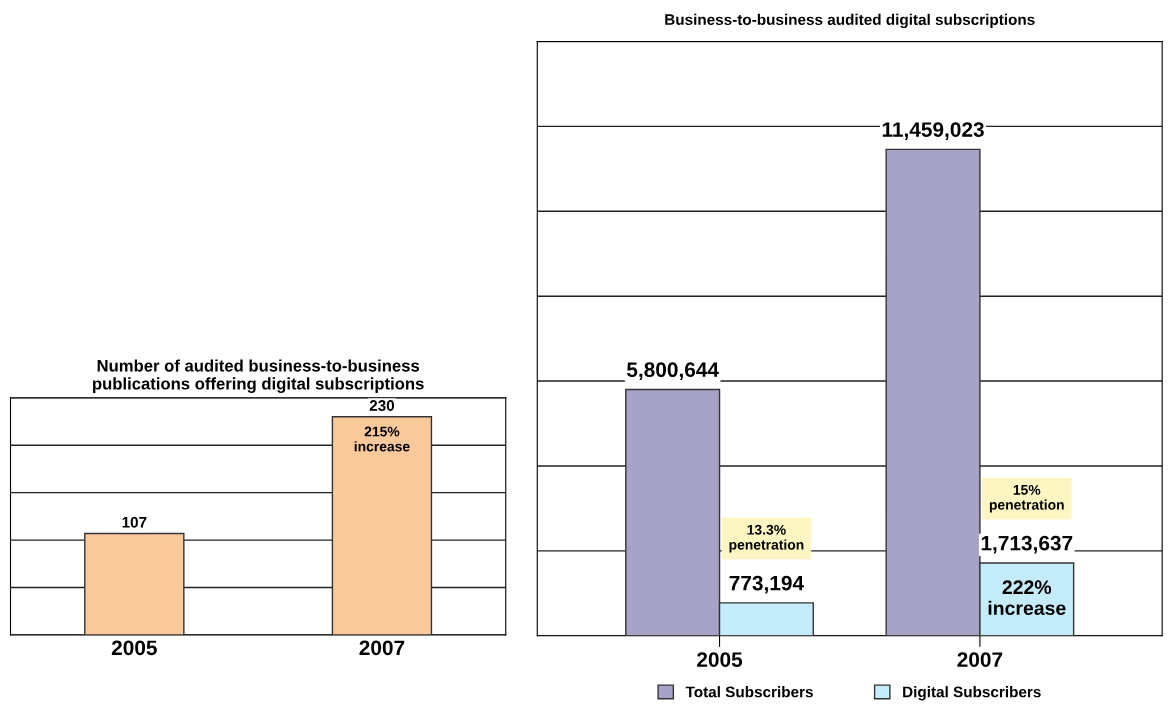  Describe the element at coordinates (258, 376) in the screenshot. I see `chart-title: Number of audited business-to-business publications offering digital subscriptions` at that location.